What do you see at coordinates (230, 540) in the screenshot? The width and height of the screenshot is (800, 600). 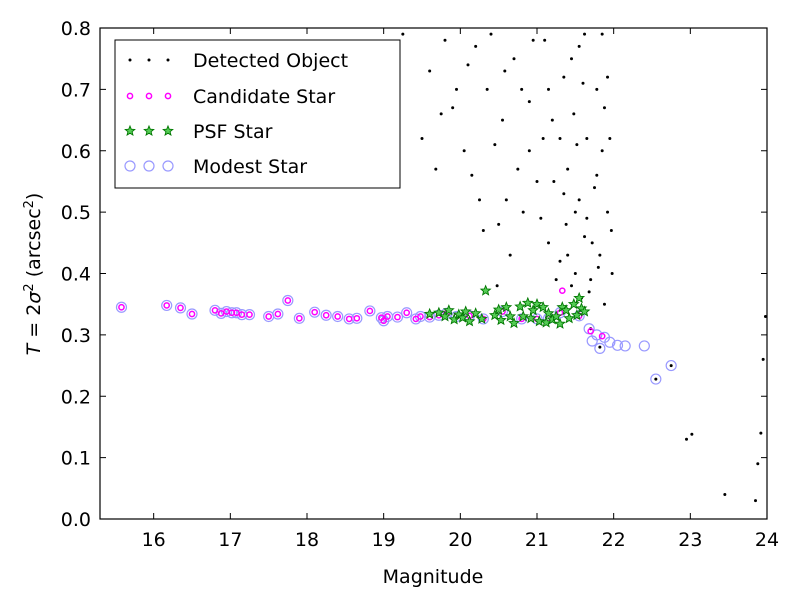 I see `x-tick-label-1: 17` at bounding box center [230, 540].